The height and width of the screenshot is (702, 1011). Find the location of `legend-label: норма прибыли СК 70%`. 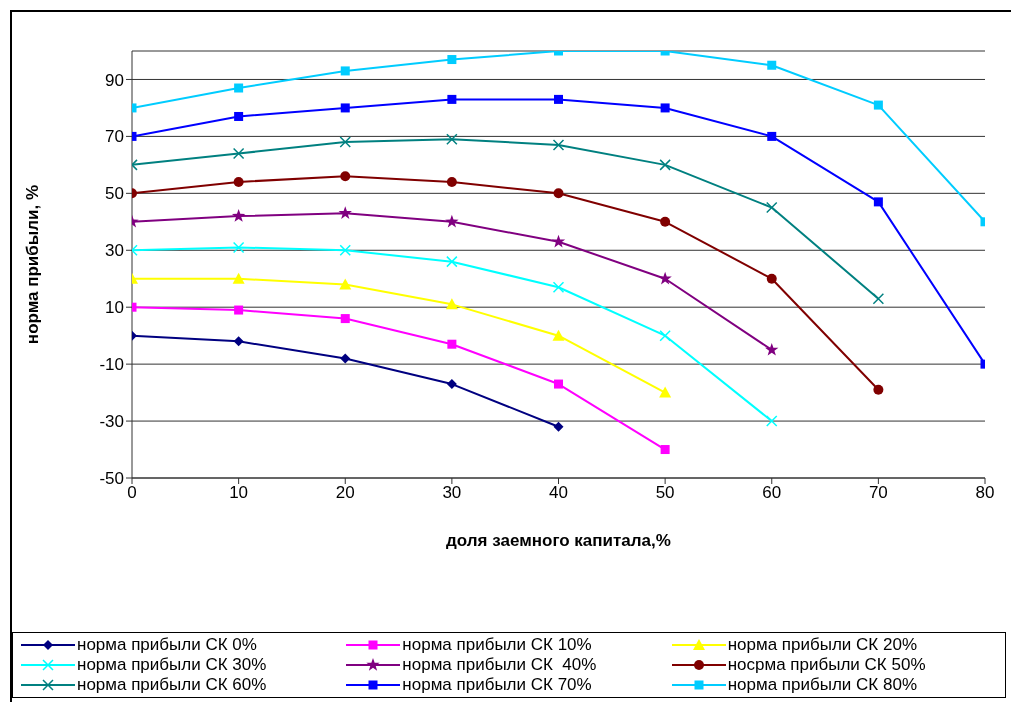

legend-label: норма прибыли СК 70% is located at coordinates (497, 685).